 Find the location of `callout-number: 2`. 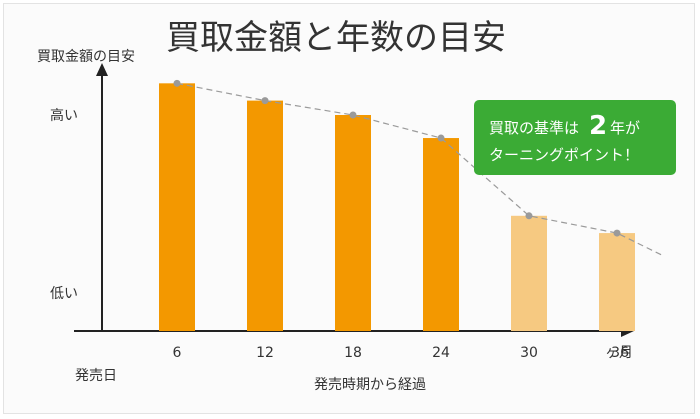

callout-number: 2 is located at coordinates (598, 126).